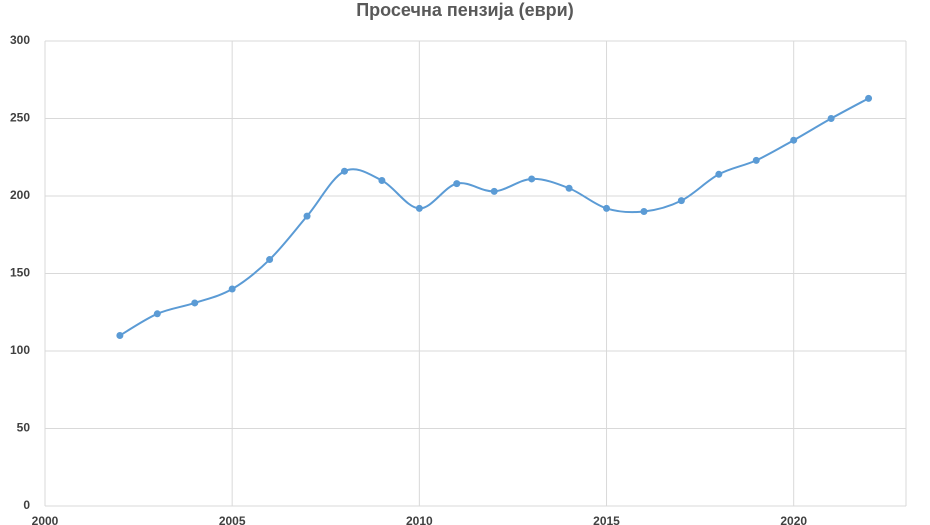 The width and height of the screenshot is (930, 525). What do you see at coordinates (45, 519) in the screenshot?
I see `x-tick-label: 2000` at bounding box center [45, 519].